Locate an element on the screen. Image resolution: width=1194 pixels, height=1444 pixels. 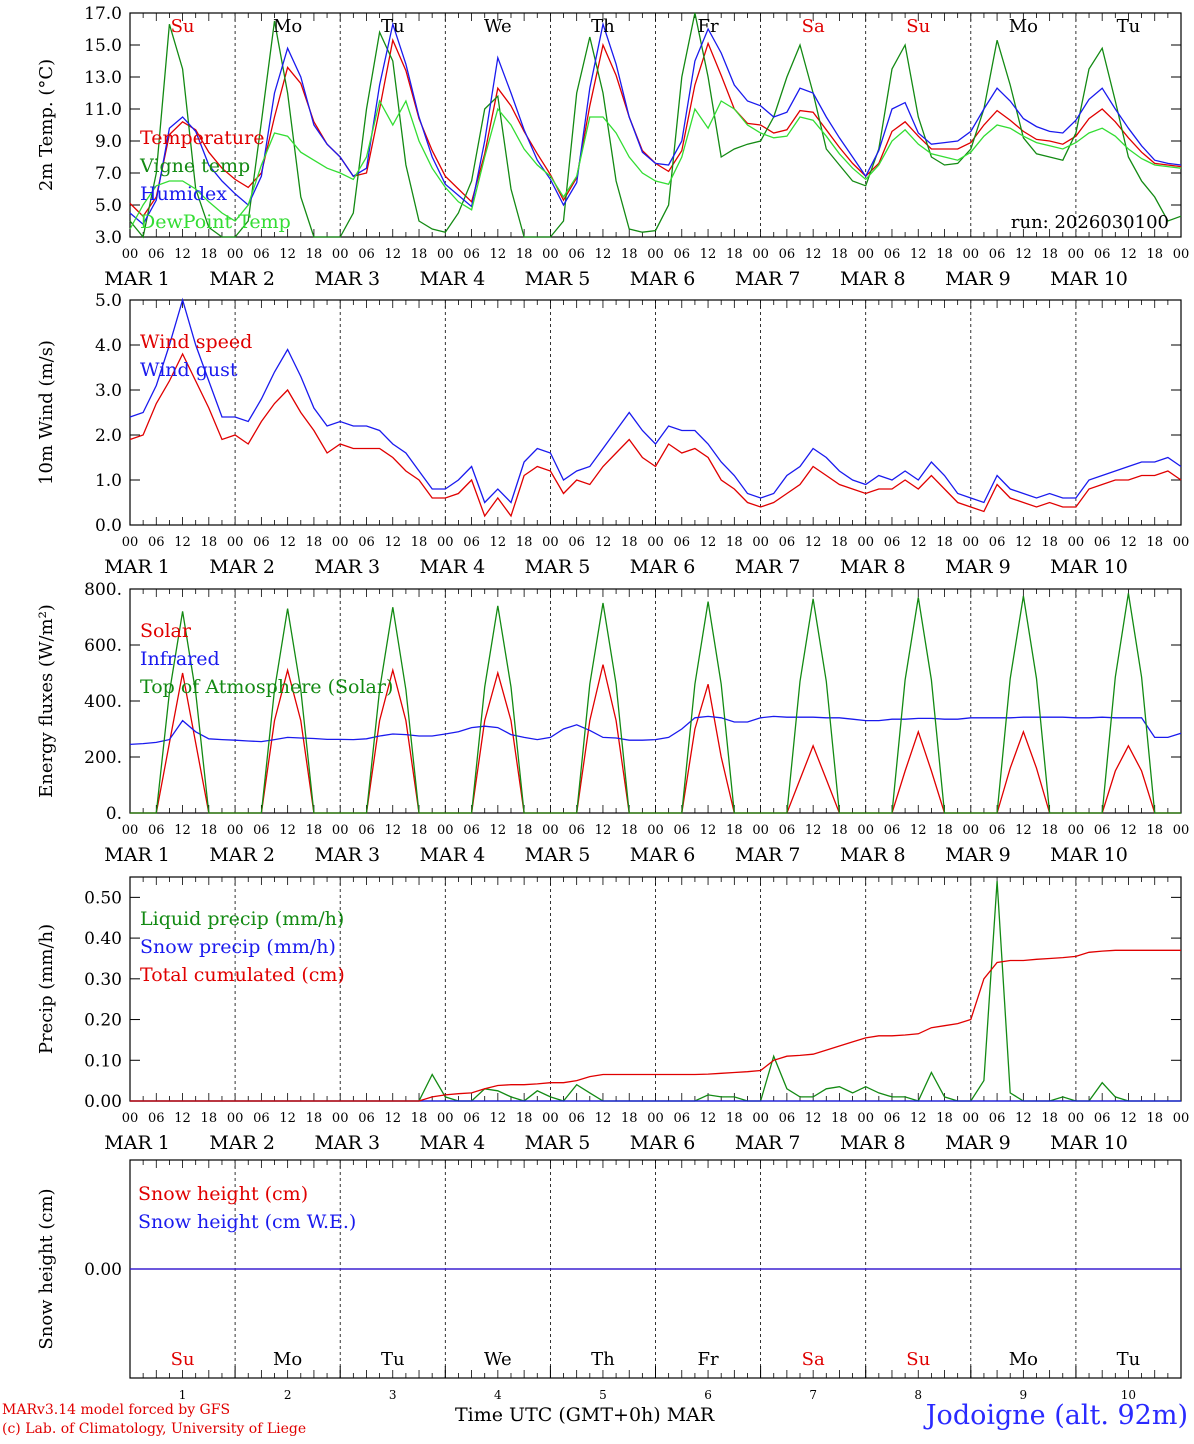
y-tick-label: 13.0 is located at coordinates (103, 78).